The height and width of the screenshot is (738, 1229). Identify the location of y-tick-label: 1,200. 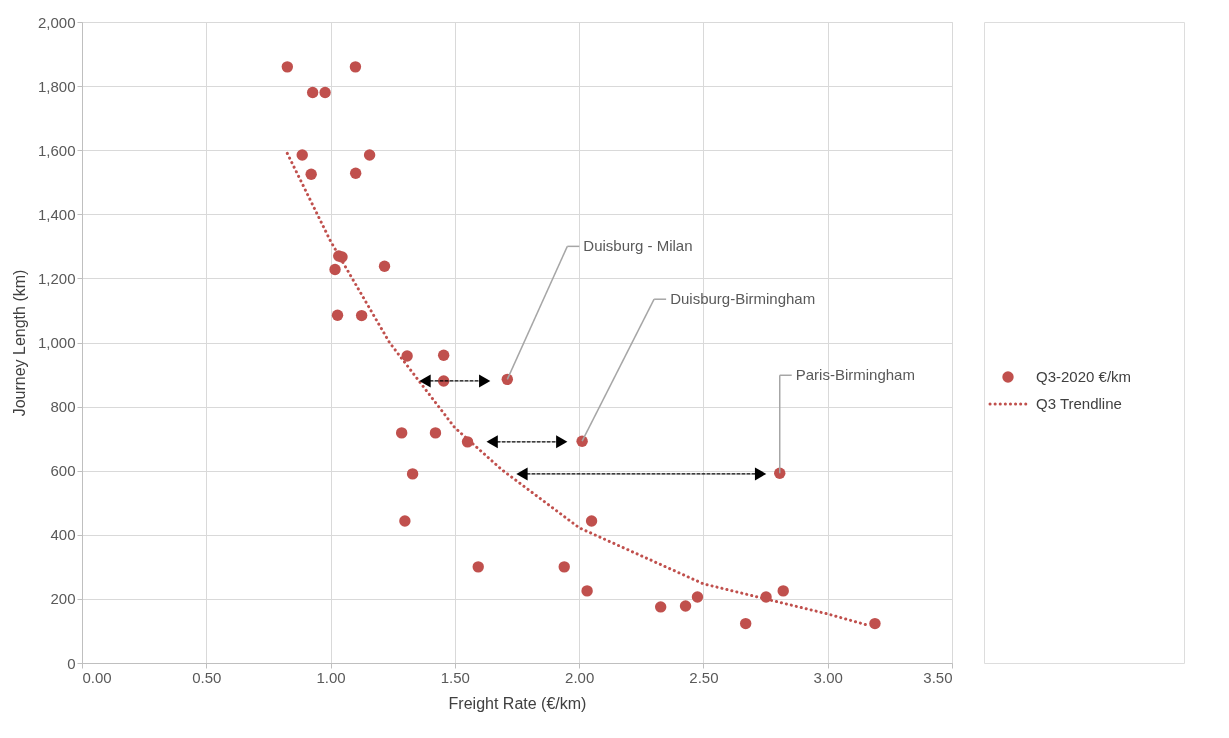
(56, 278).